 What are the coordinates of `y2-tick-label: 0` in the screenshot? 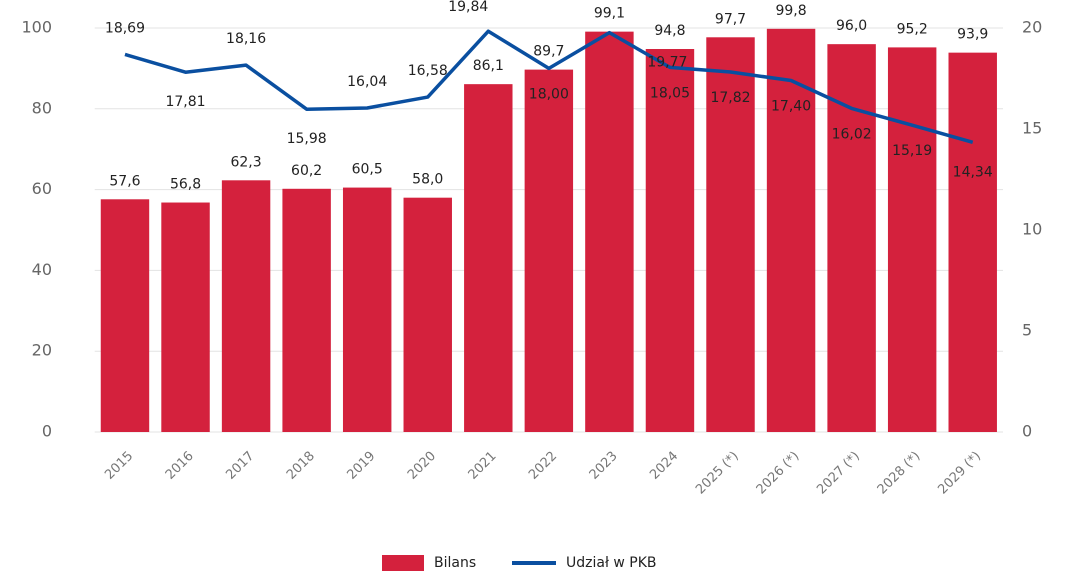 It's located at (1027, 431).